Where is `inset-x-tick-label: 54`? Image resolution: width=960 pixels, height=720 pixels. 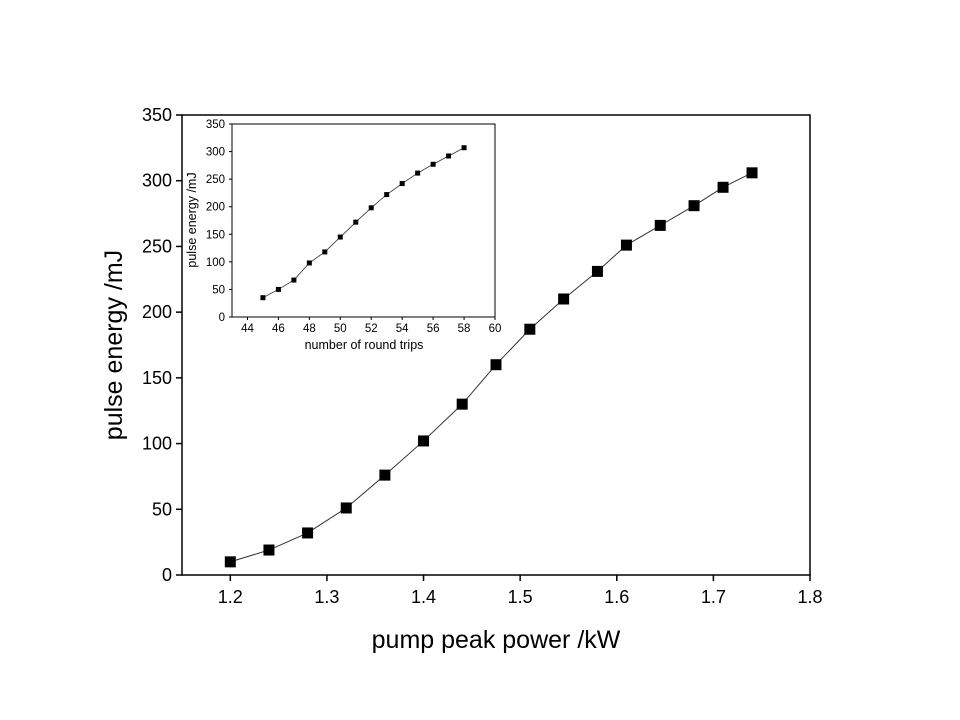 inset-x-tick-label: 54 is located at coordinates (402, 329).